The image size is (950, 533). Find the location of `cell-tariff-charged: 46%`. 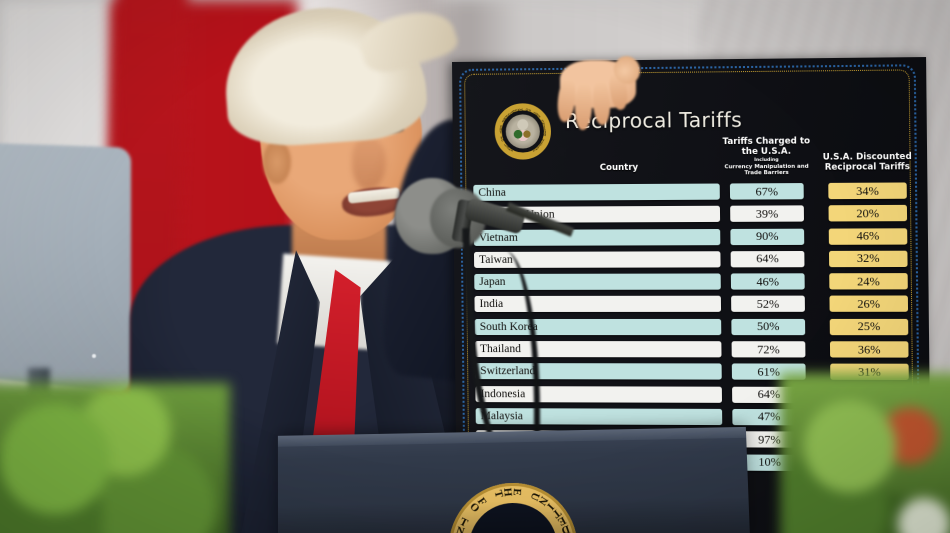

cell-tariff-charged: 46% is located at coordinates (767, 281).